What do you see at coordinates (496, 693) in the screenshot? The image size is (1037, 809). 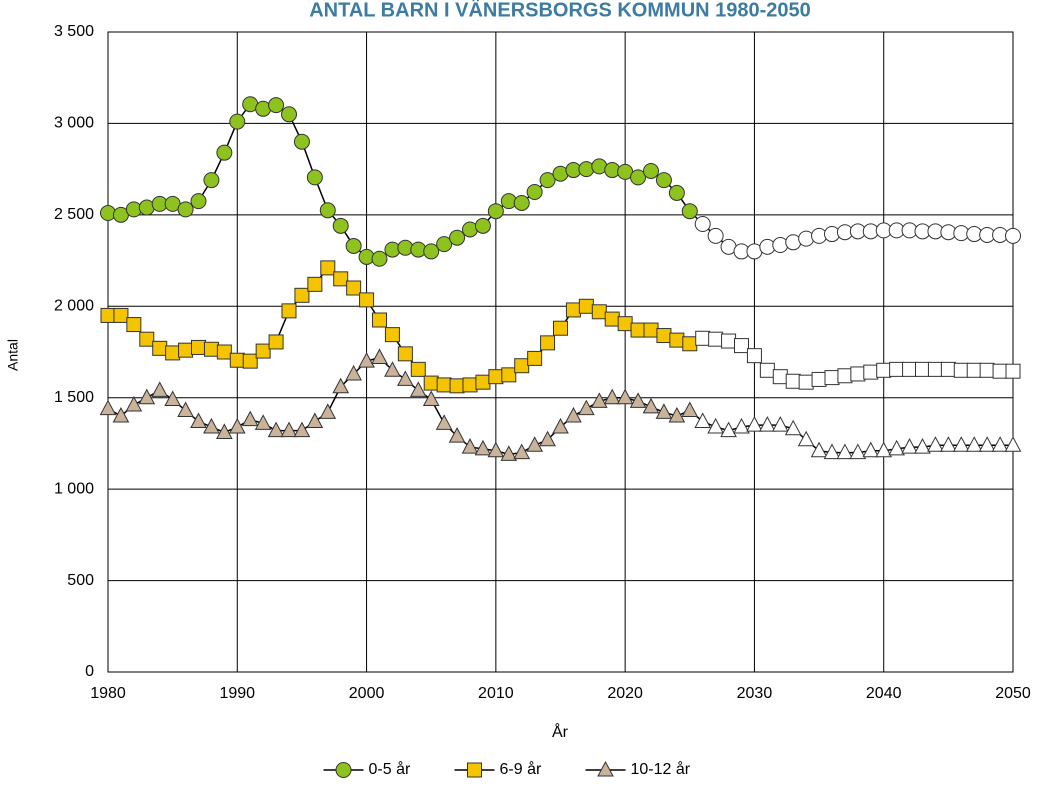 I see `x-tick-label: 2010` at bounding box center [496, 693].